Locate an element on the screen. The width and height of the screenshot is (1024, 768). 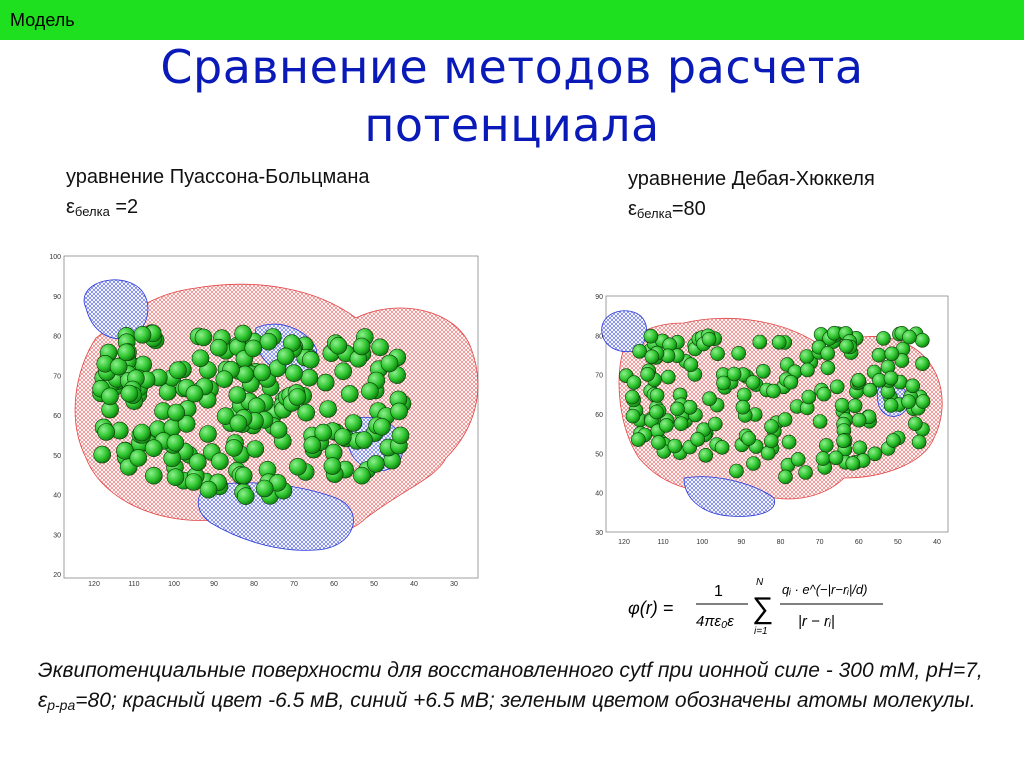
left-caption-epsilon: εбелка =2 is located at coordinates (102, 207).